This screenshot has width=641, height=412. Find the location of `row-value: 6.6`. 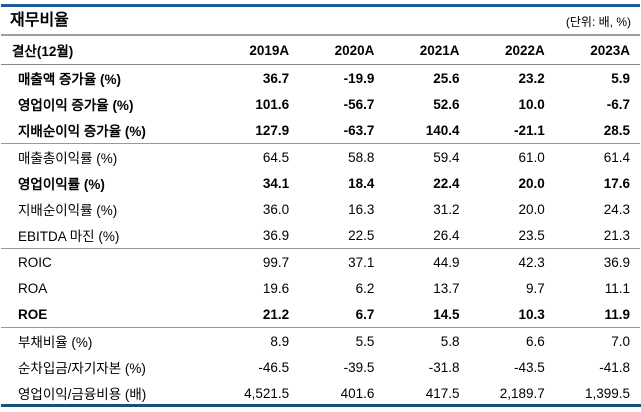

row-value: 6.6 is located at coordinates (512, 340).